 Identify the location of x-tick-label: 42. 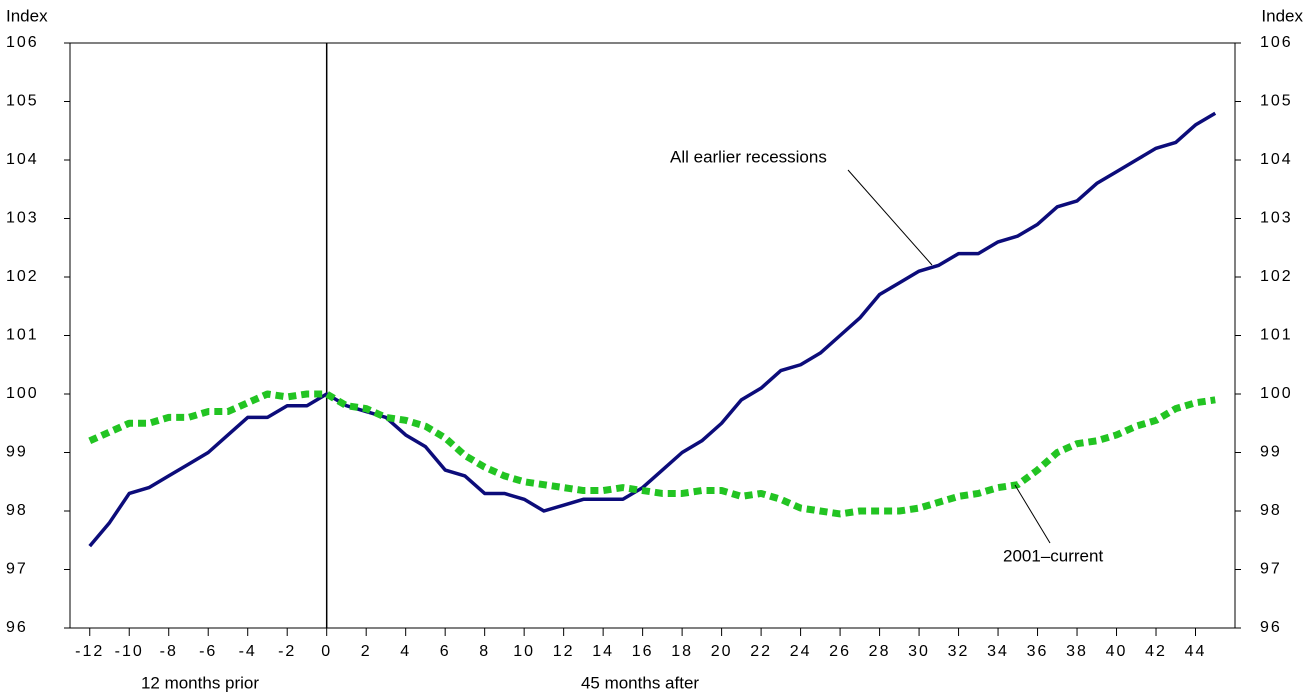
(1156, 651).